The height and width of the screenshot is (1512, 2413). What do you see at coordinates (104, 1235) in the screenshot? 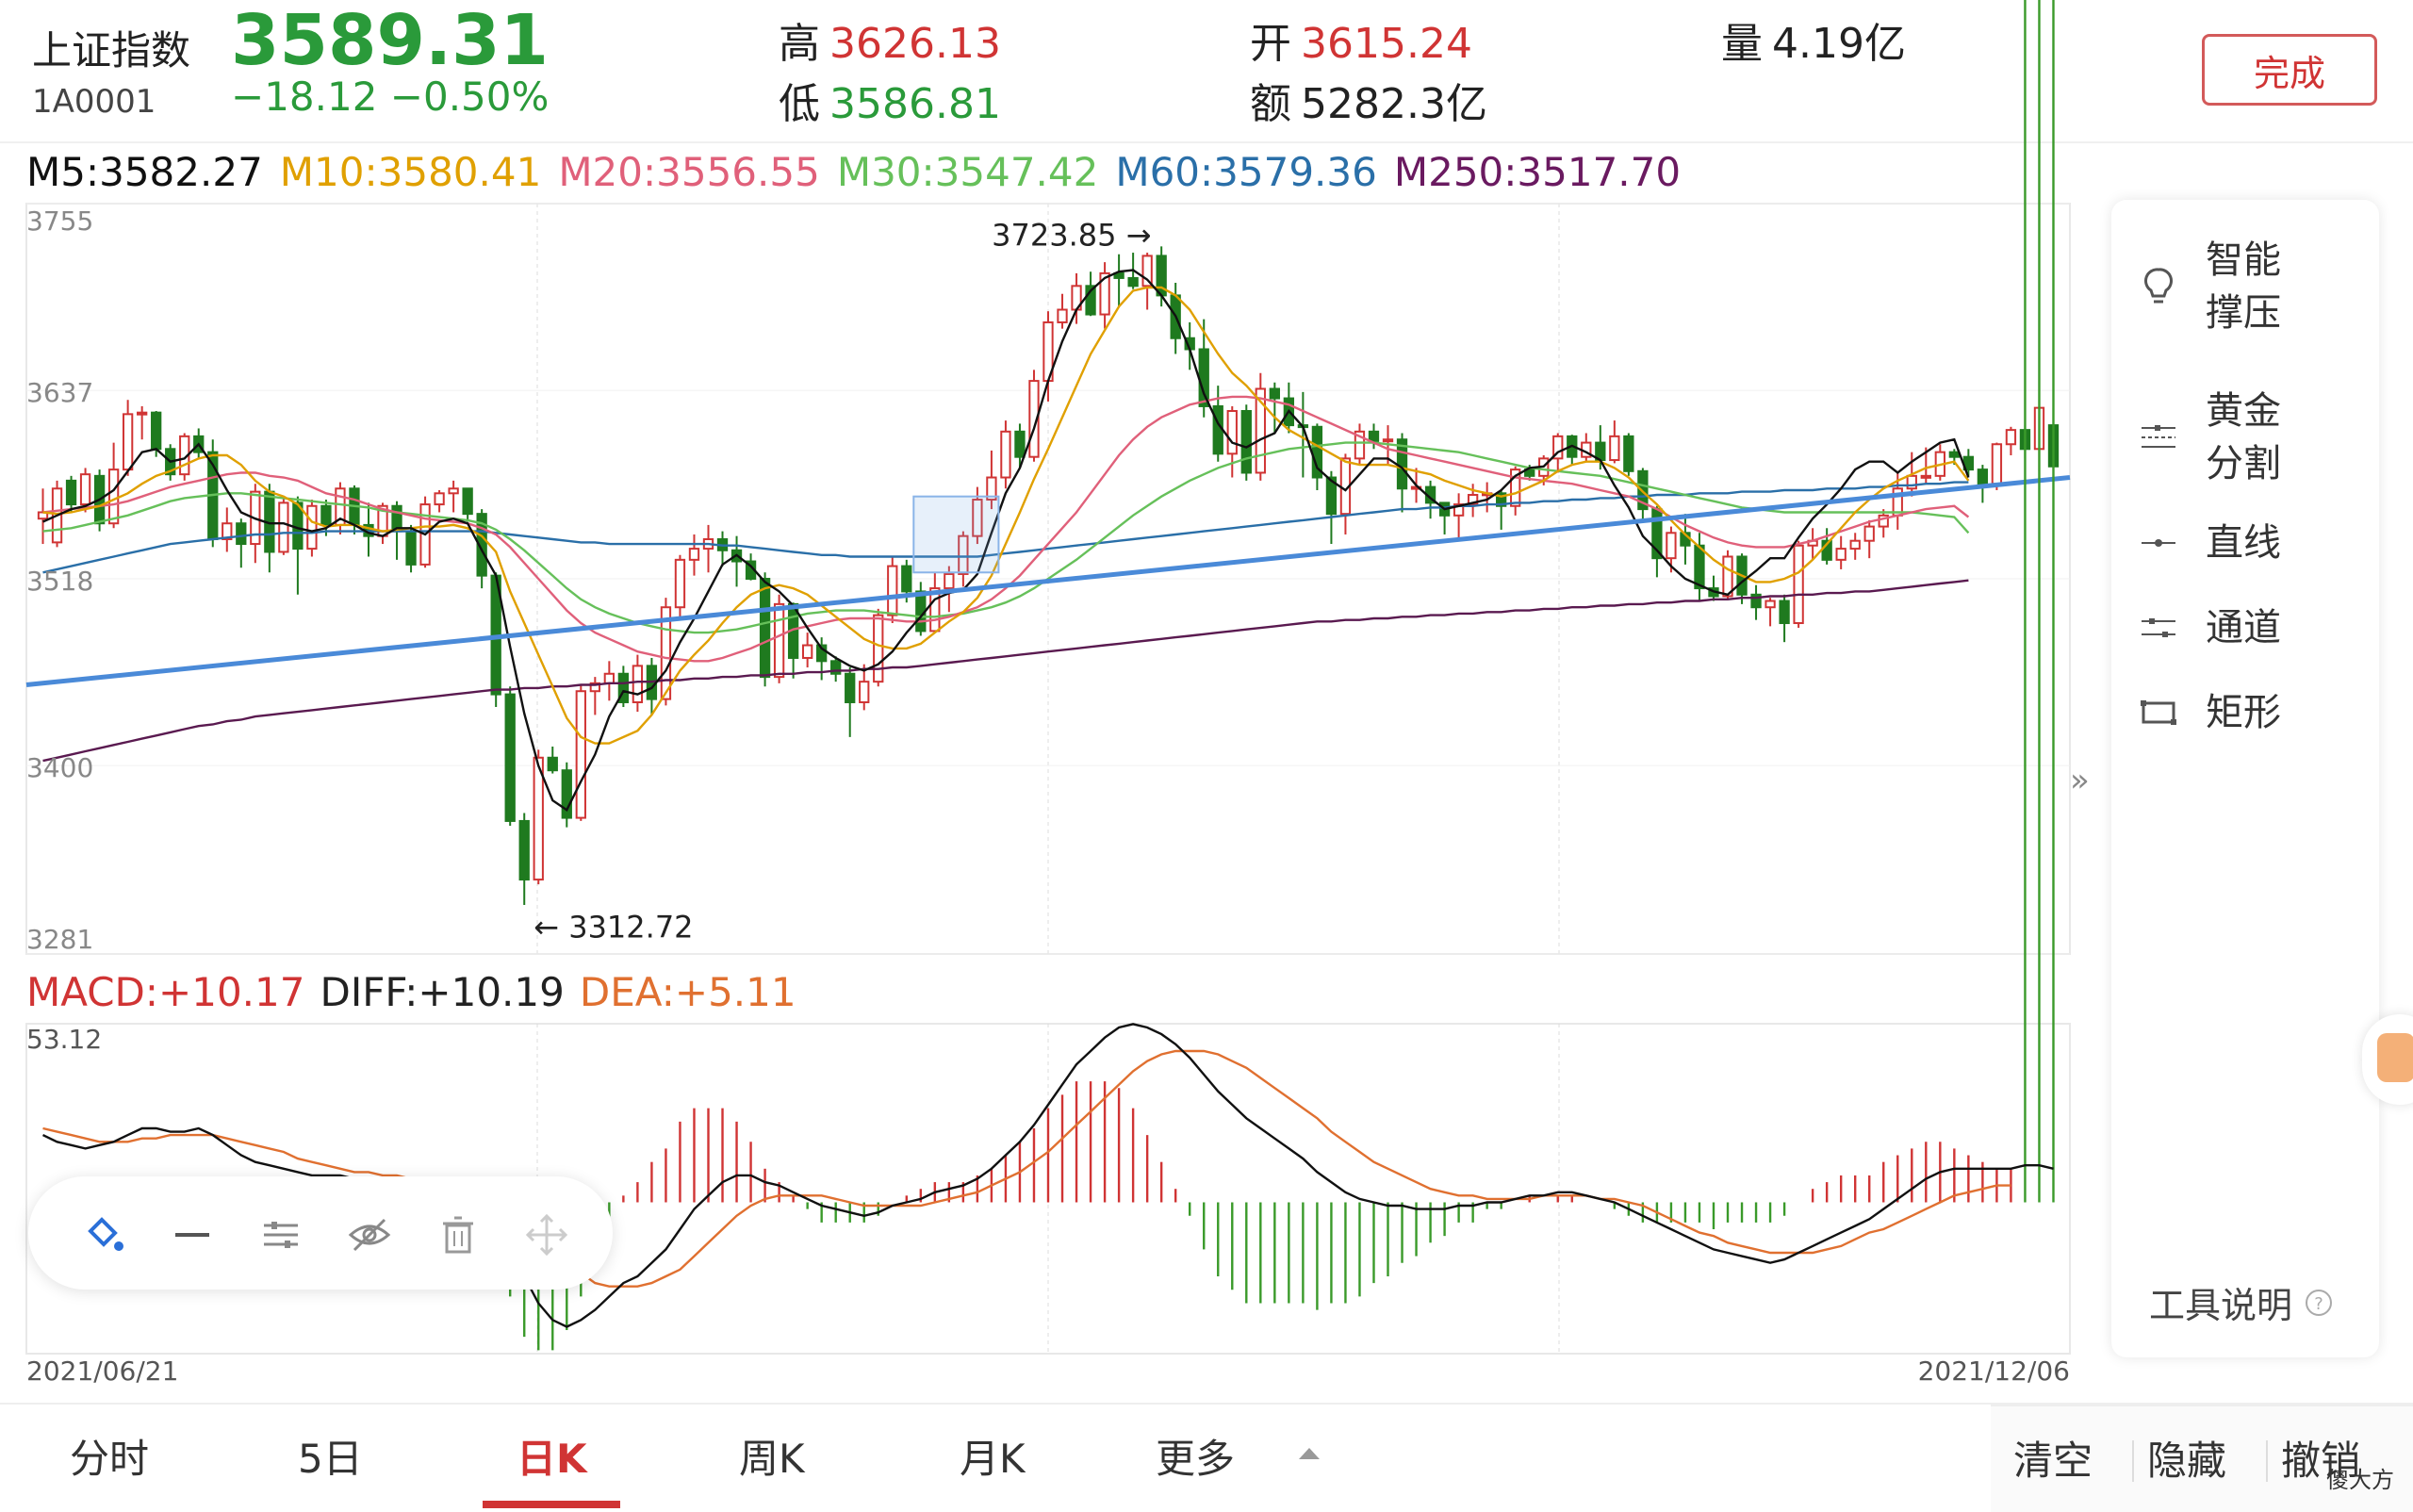
I see `fill-color-icon` at bounding box center [104, 1235].